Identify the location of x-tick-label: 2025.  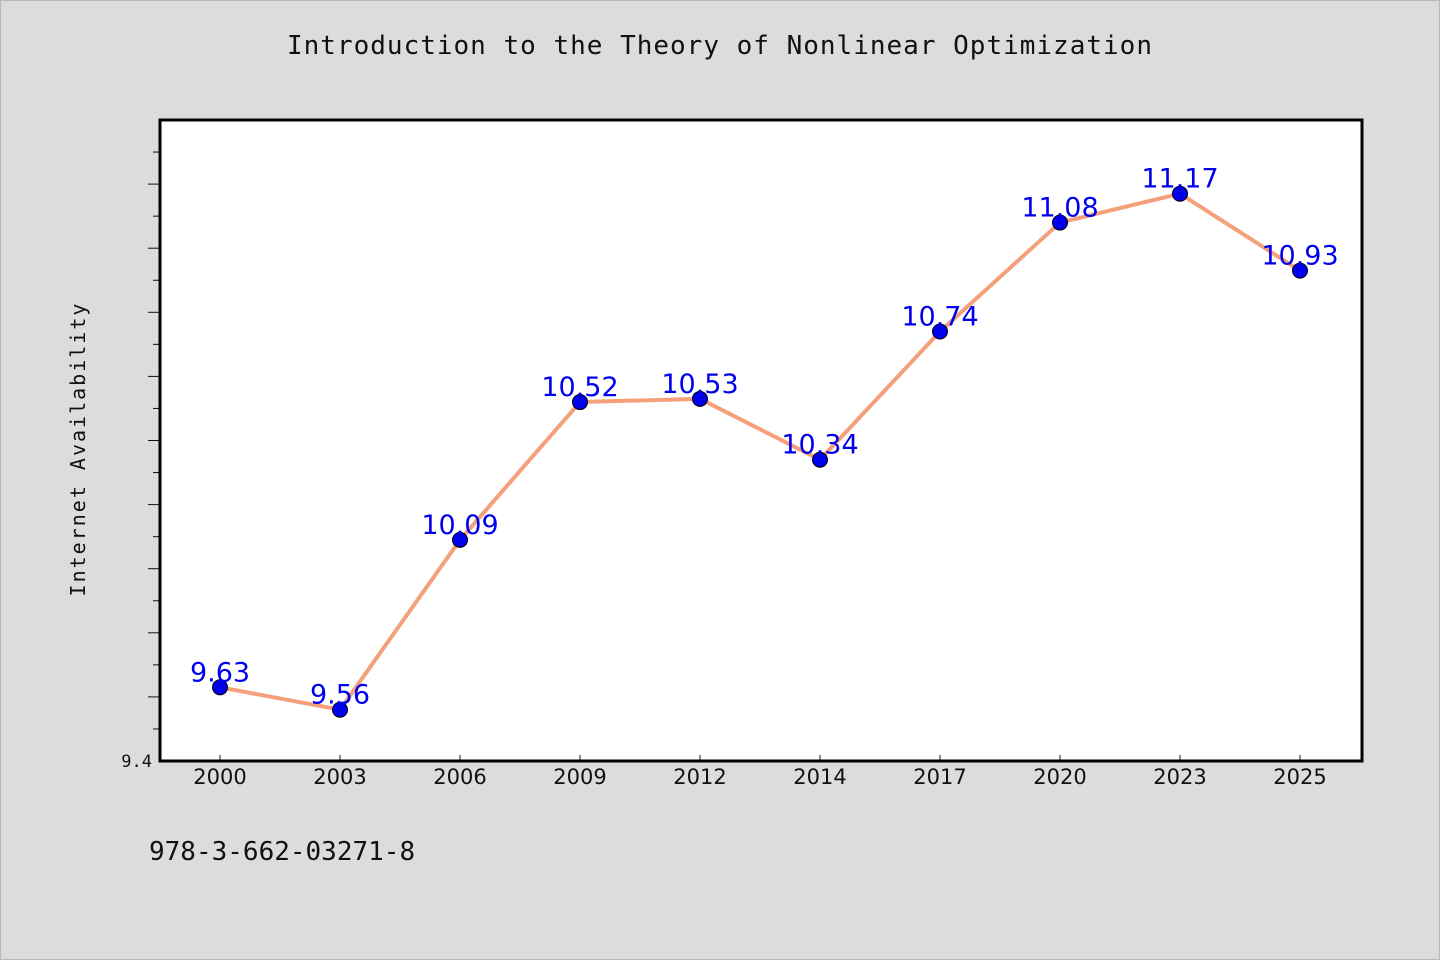
(1299, 777).